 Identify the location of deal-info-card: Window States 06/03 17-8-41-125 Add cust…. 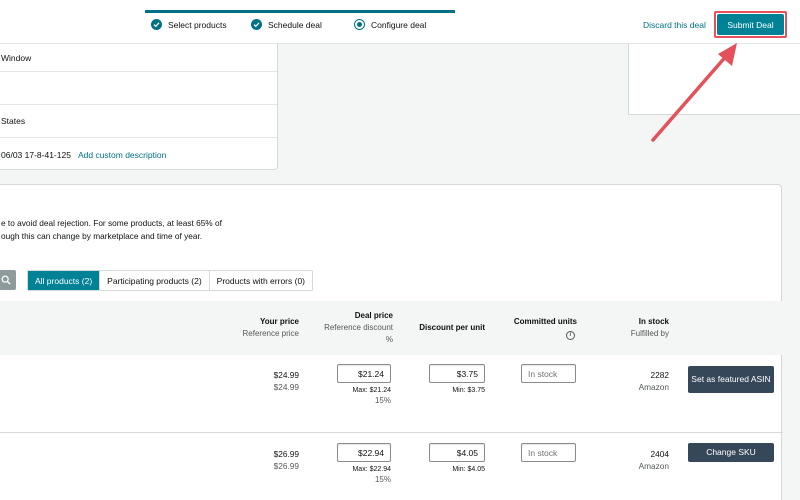
(139, 107).